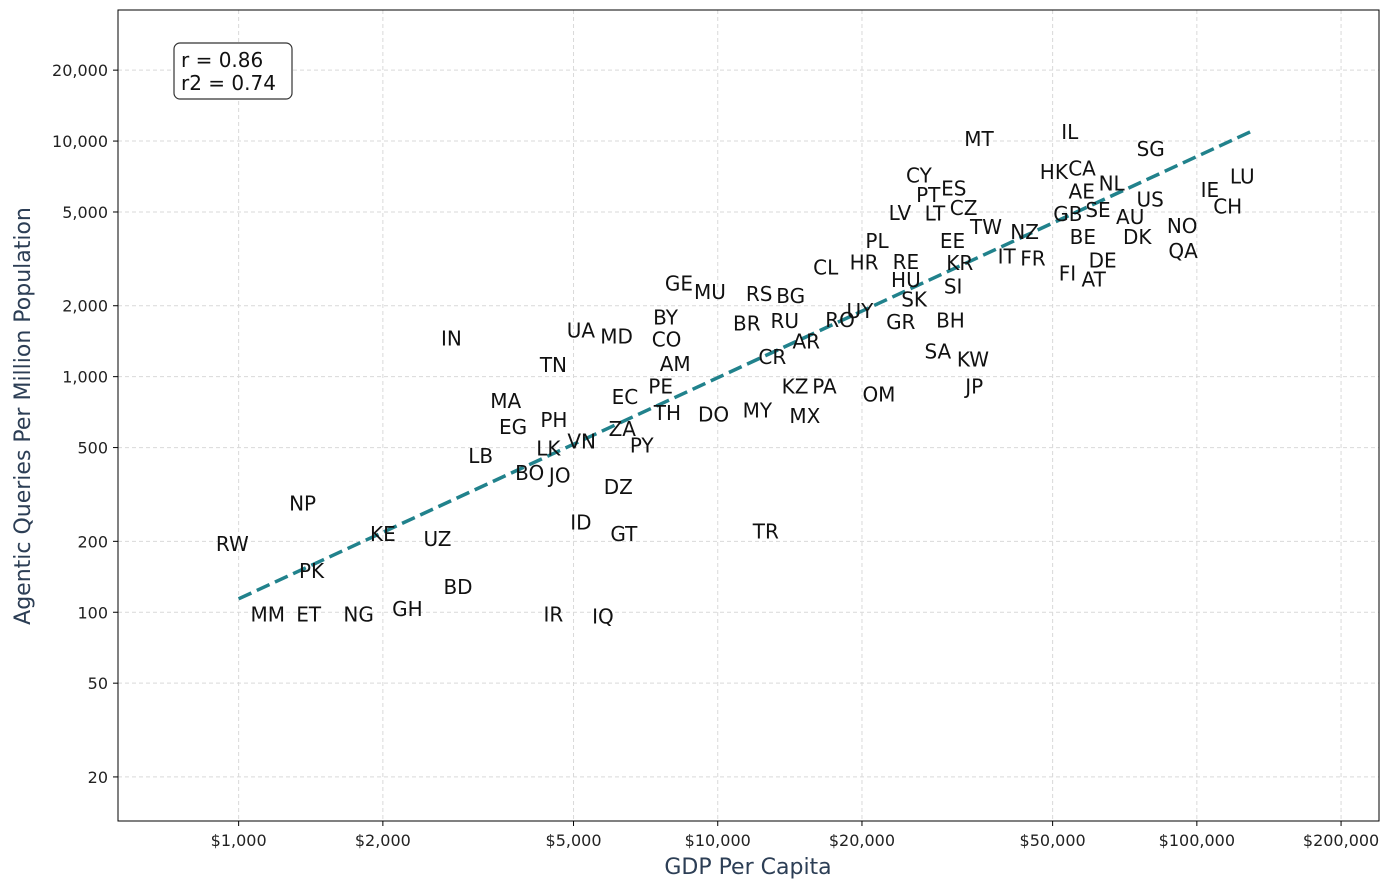  What do you see at coordinates (1054, 172) in the screenshot?
I see `point-label-hk: HK` at bounding box center [1054, 172].